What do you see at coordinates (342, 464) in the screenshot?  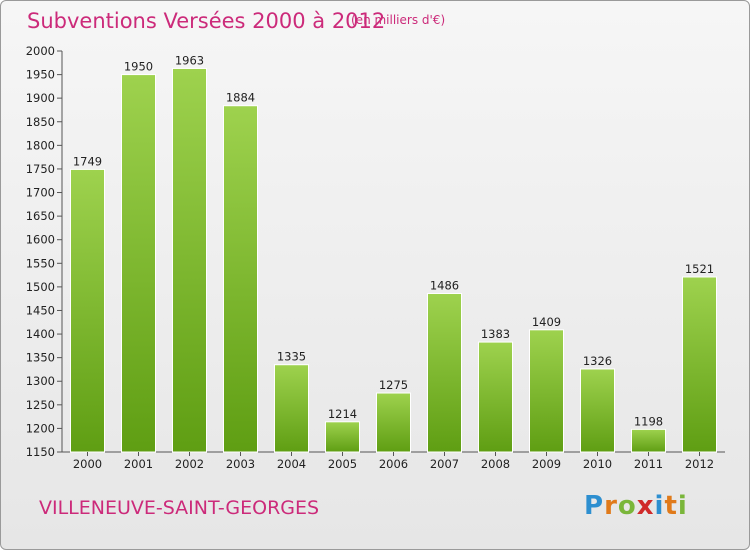 I see `x-tick-label: 2005` at bounding box center [342, 464].